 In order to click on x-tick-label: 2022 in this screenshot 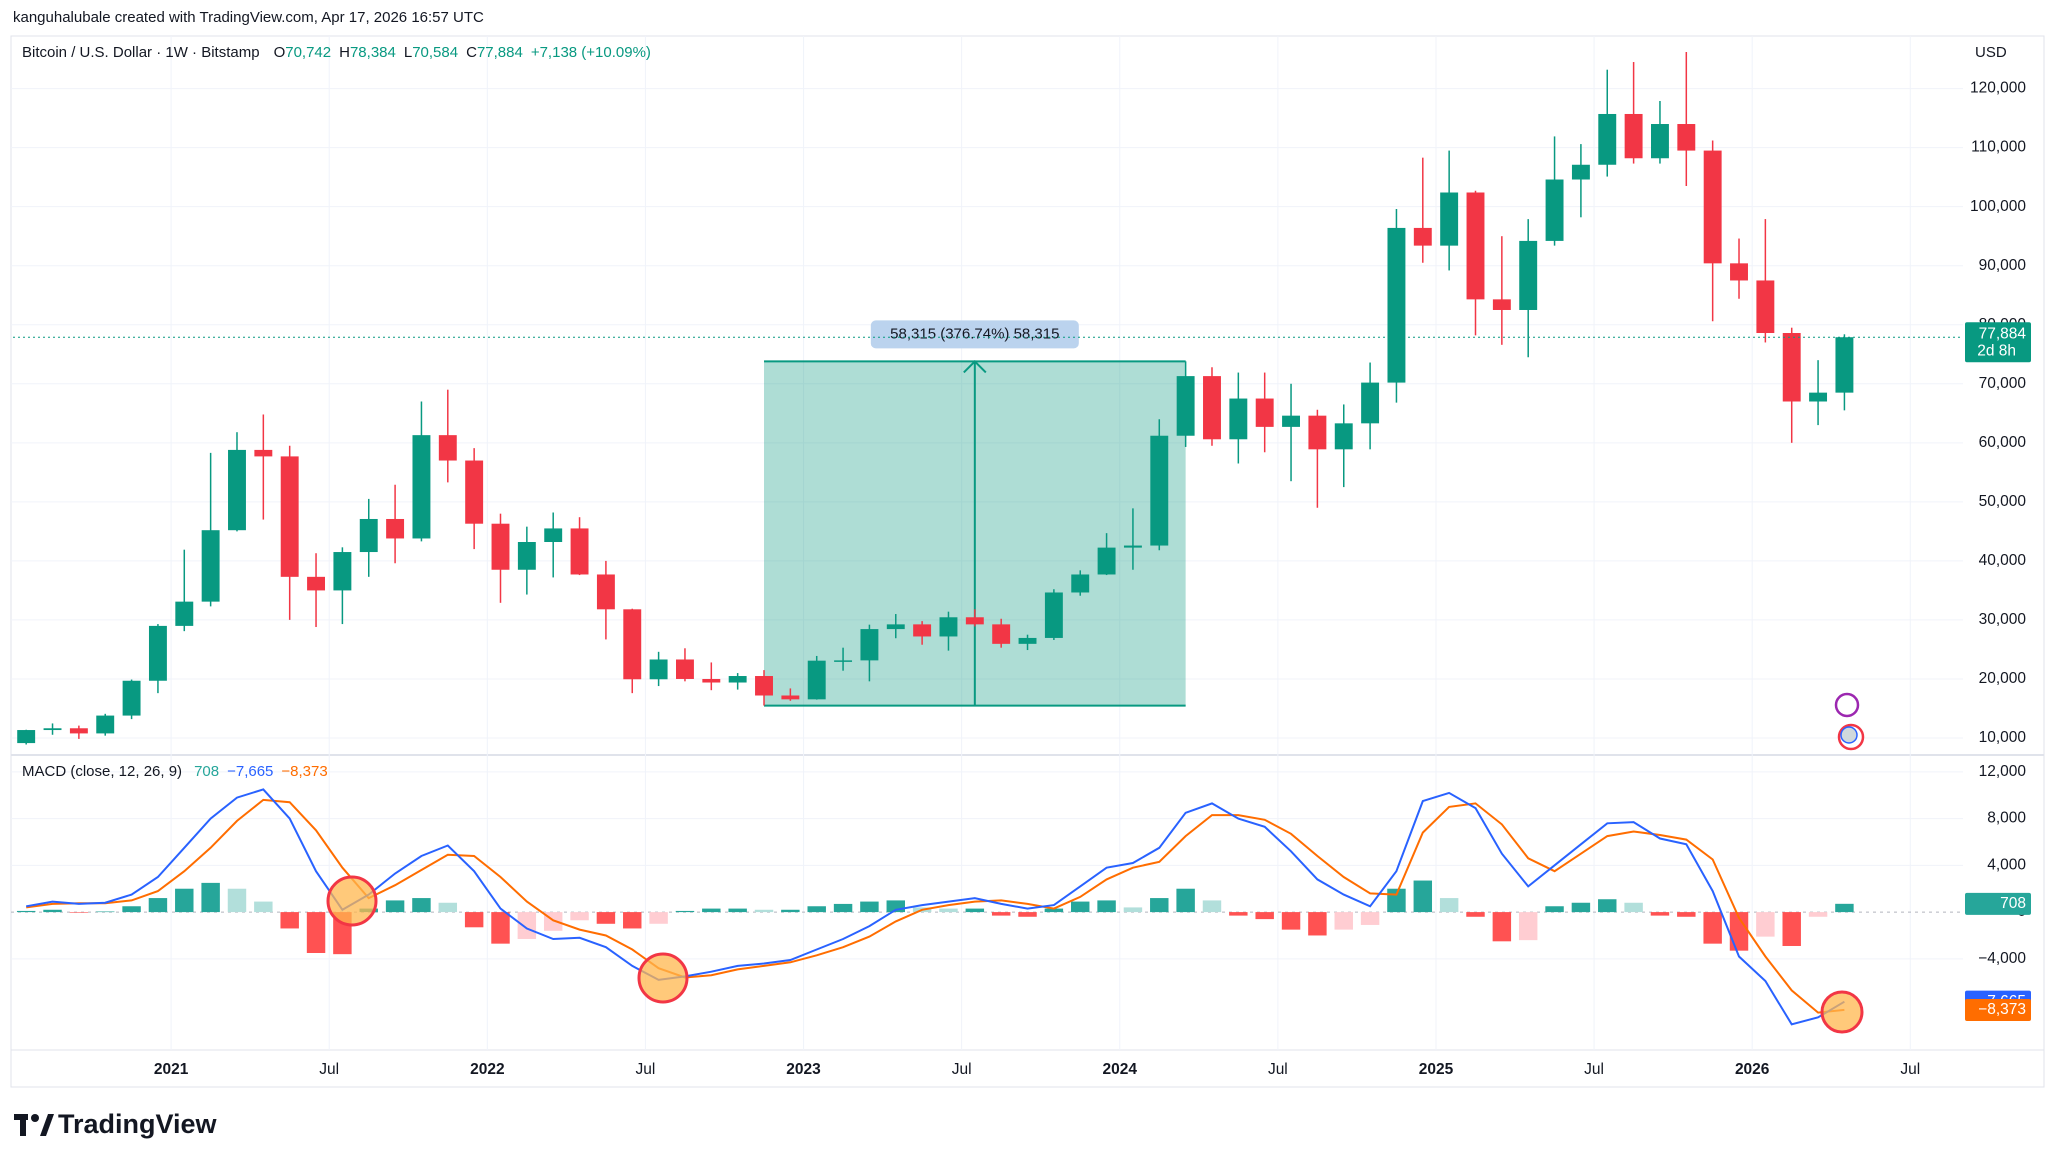, I will do `click(487, 1069)`.